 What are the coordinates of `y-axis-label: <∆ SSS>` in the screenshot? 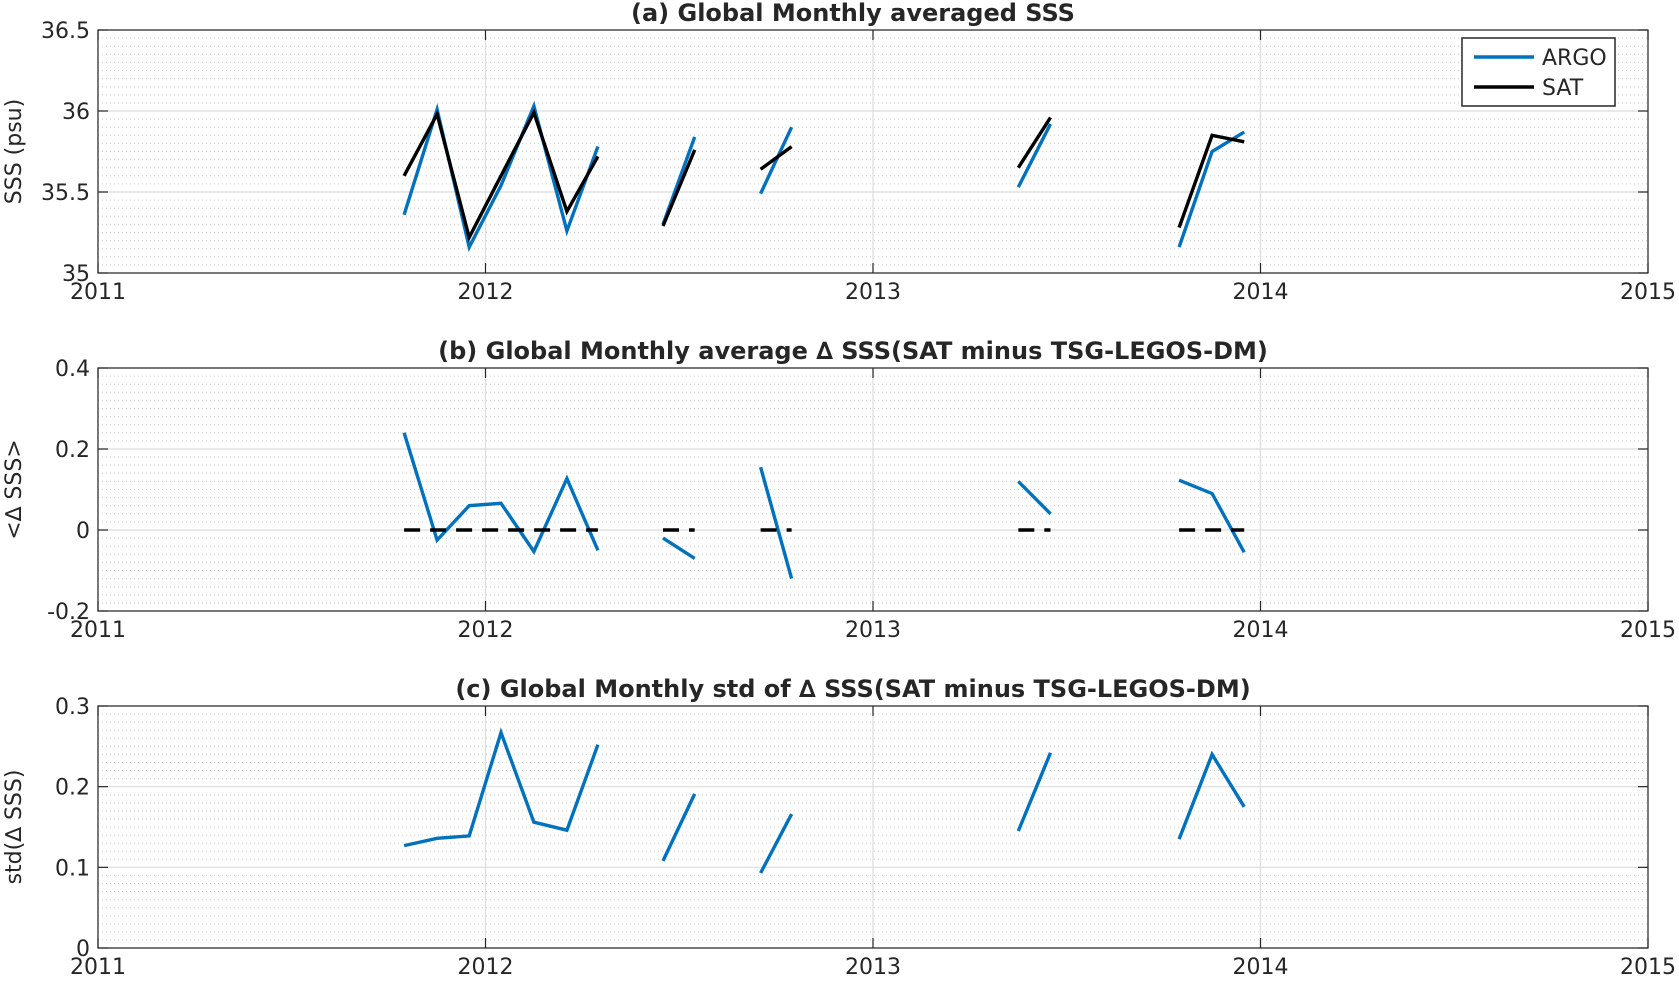 It's located at (14, 489).